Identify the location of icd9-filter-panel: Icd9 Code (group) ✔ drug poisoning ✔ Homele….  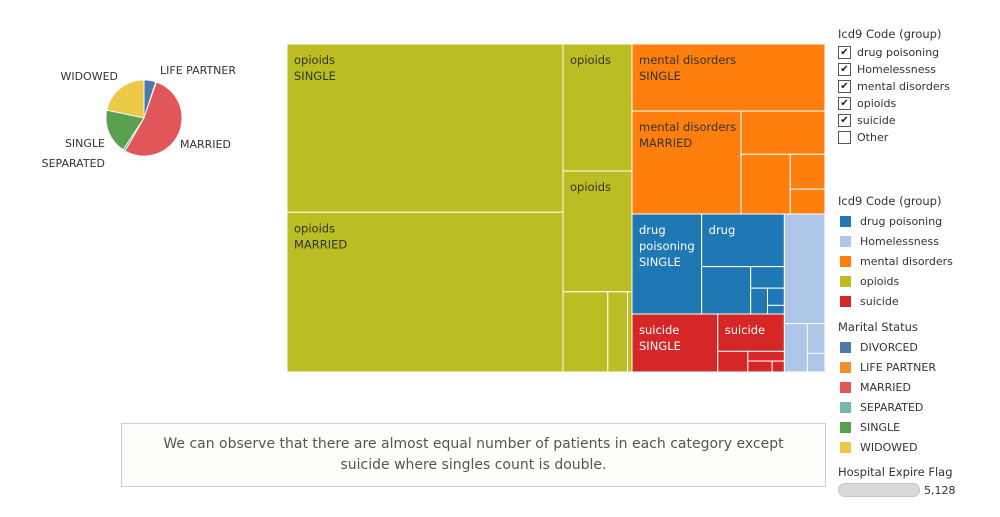
(918, 86).